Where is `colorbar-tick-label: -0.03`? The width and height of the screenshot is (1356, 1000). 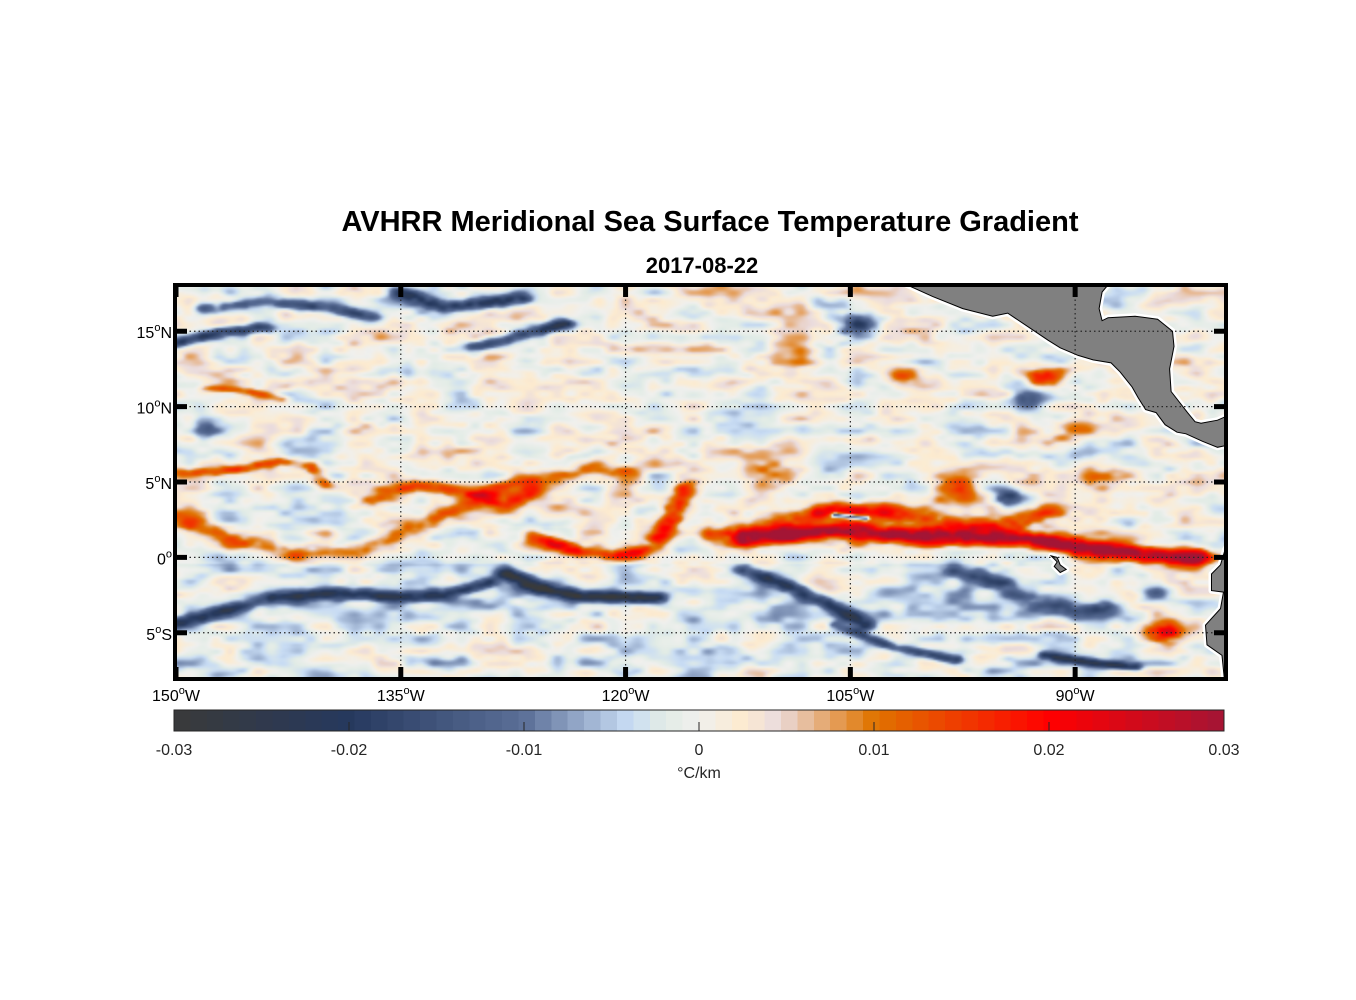
colorbar-tick-label: -0.03 is located at coordinates (174, 750).